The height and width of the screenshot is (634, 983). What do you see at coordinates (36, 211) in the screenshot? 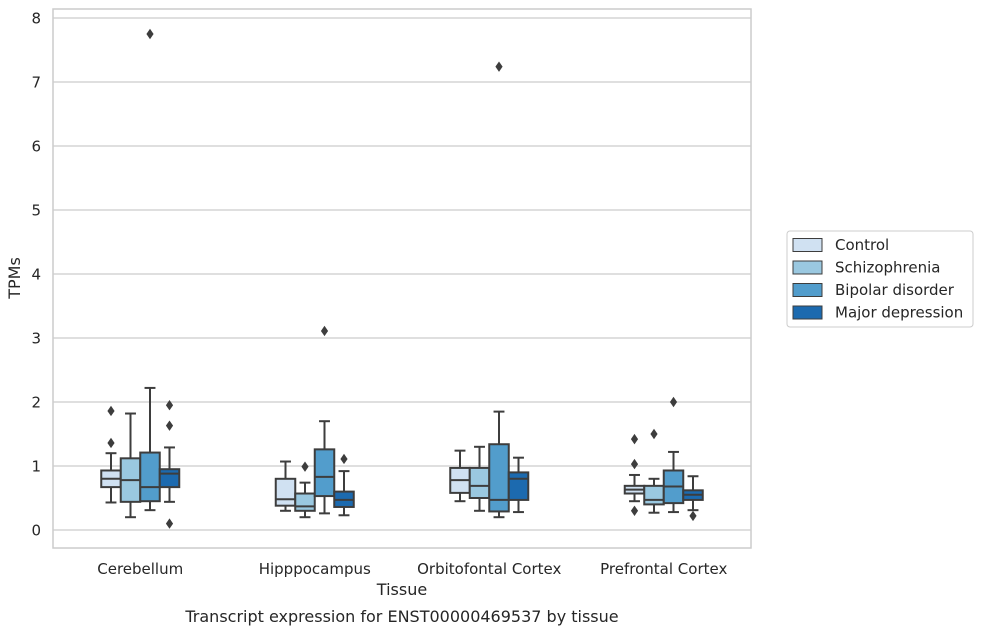
I see `y-tick-label: 5` at bounding box center [36, 211].